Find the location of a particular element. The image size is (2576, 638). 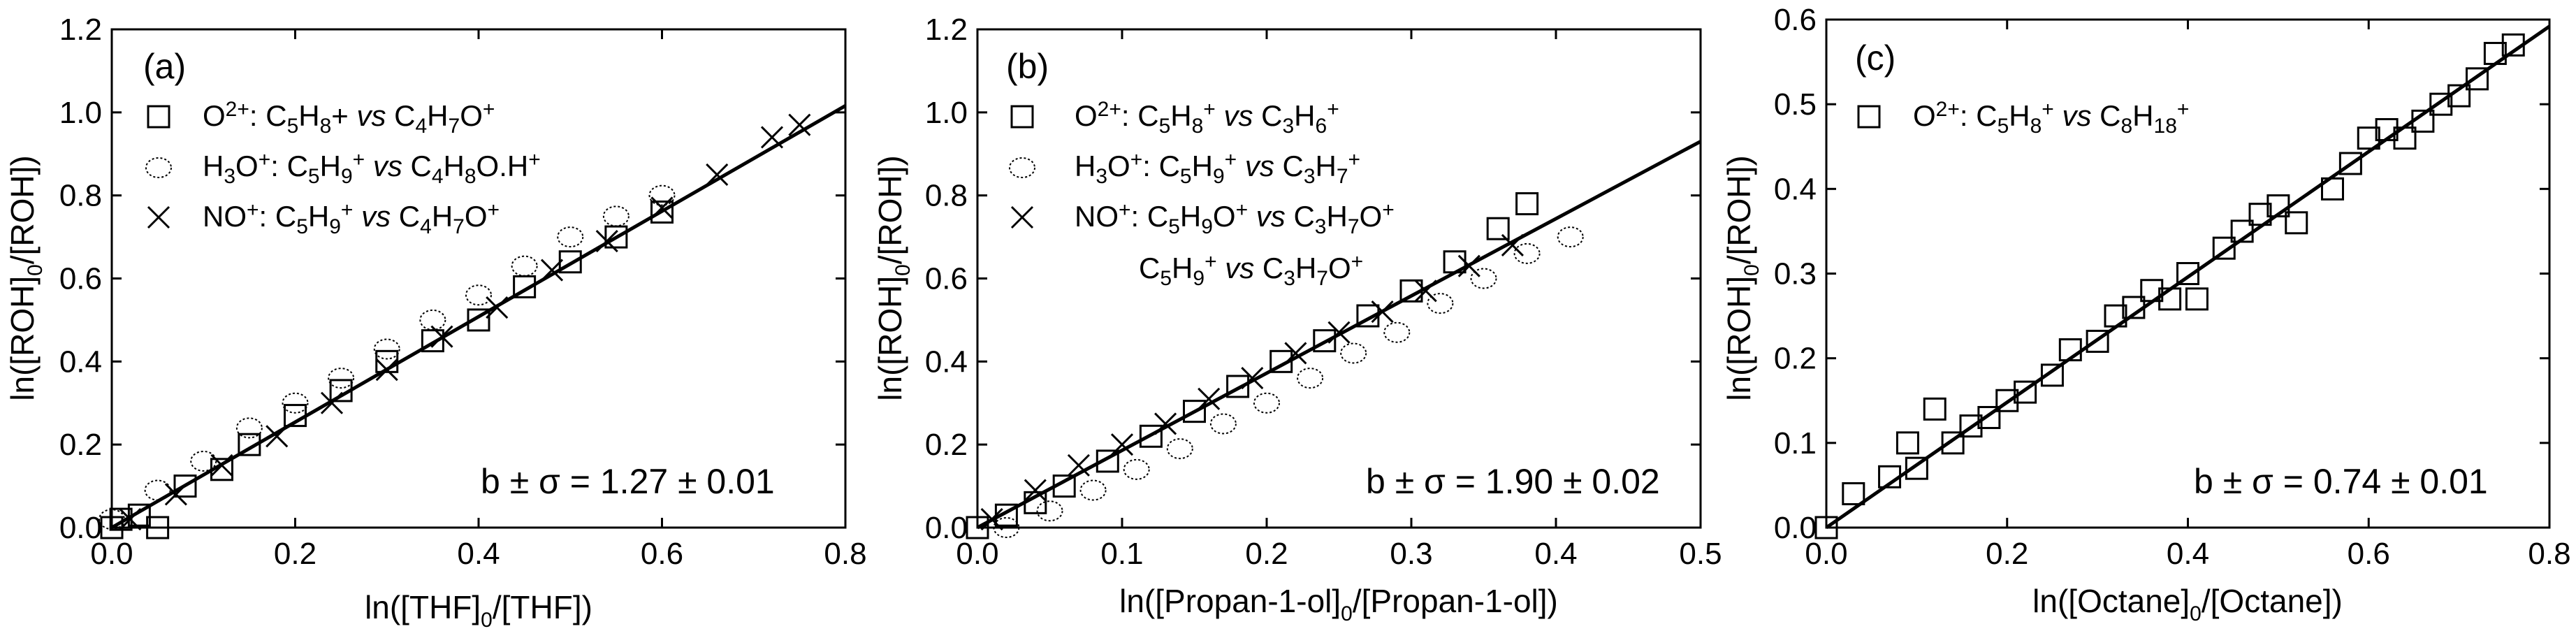

y-tick-label: 1.2 is located at coordinates (80, 30).